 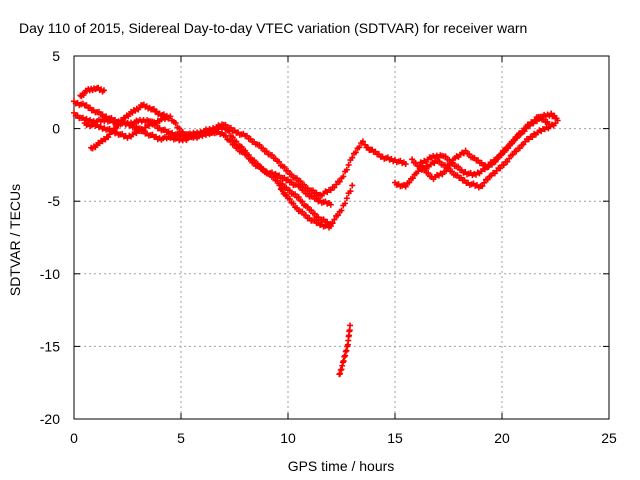 I want to click on x-tick-label: 25, so click(x=609, y=438).